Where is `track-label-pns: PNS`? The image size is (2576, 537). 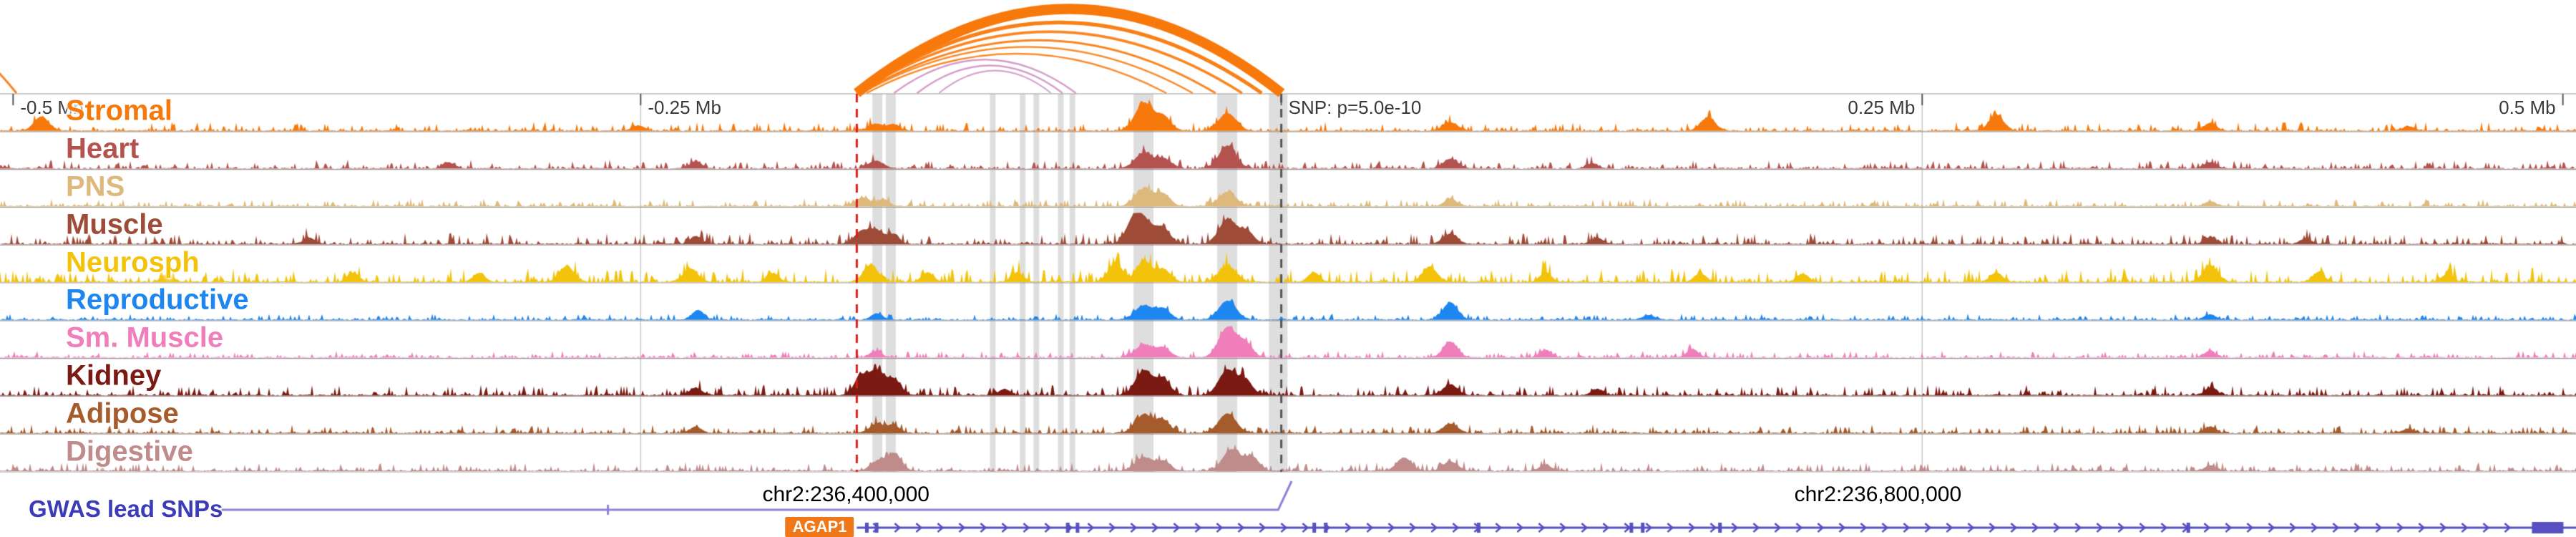
track-label-pns: PNS is located at coordinates (95, 186).